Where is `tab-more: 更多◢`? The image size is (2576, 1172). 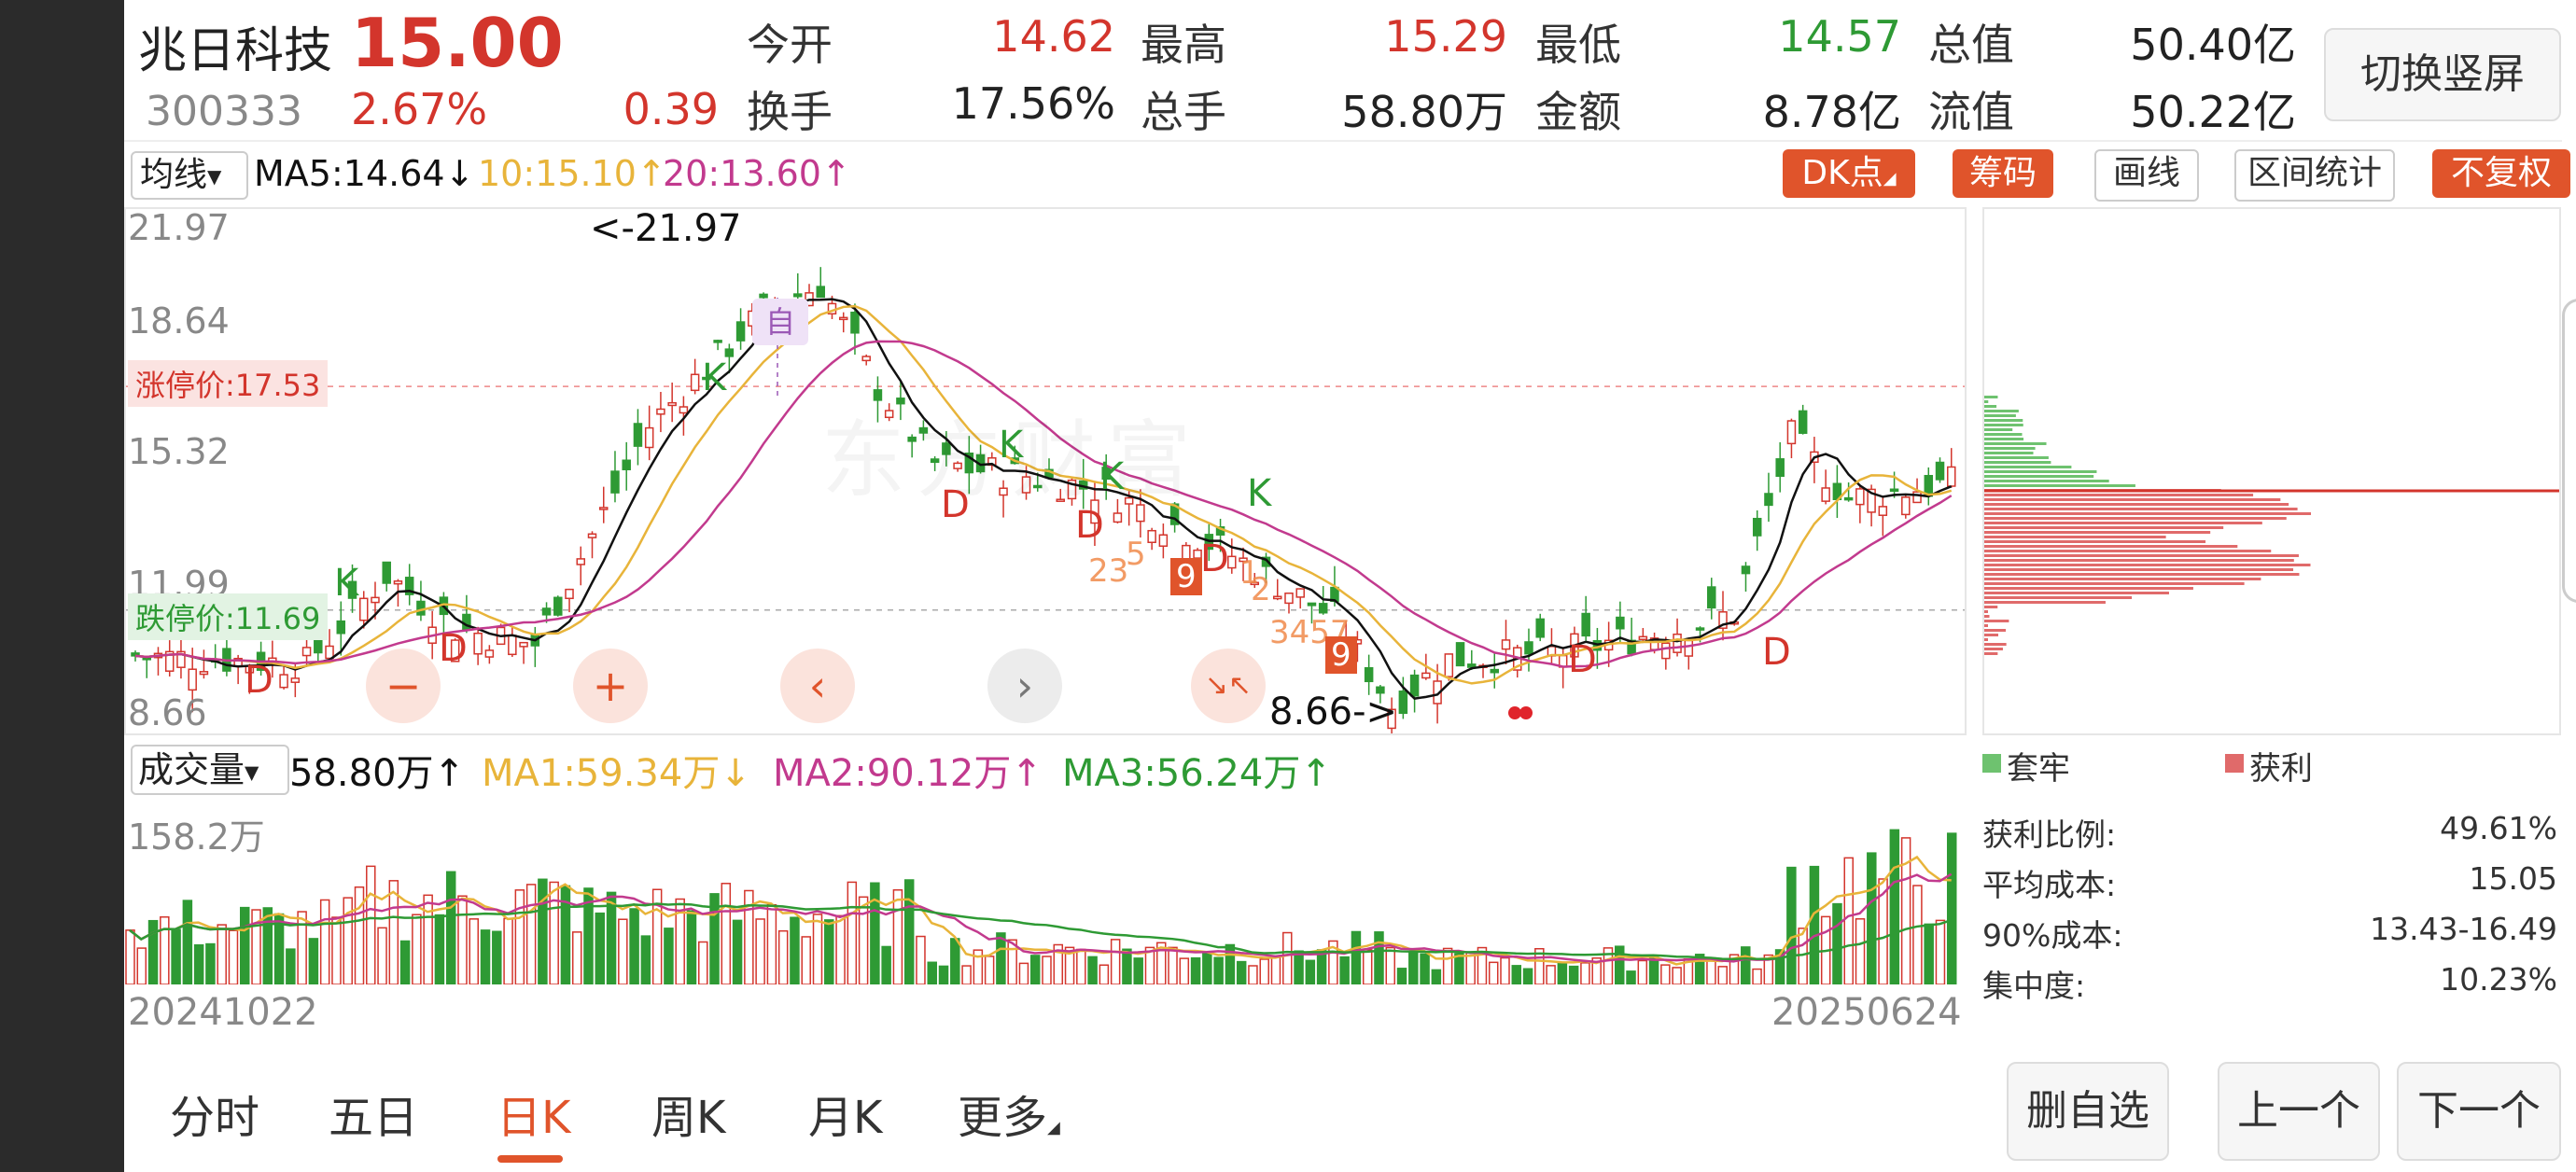 tab-more: 更多◢ is located at coordinates (1009, 1113).